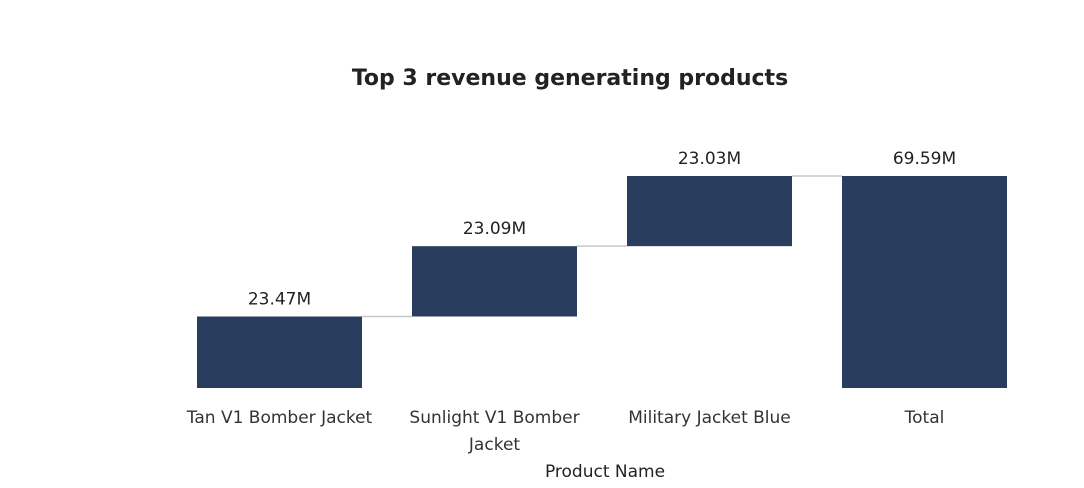 Image resolution: width=1084 pixels, height=488 pixels. I want to click on data-label: 69.59M, so click(924, 159).